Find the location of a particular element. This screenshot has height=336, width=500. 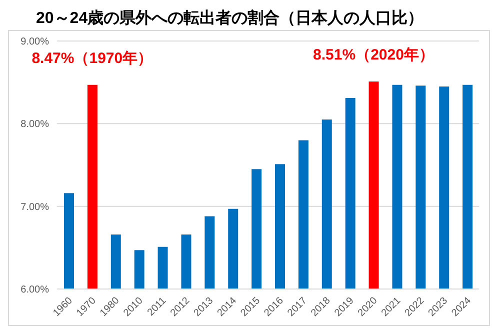

y-tick-label: 9.00% is located at coordinates (35, 42).